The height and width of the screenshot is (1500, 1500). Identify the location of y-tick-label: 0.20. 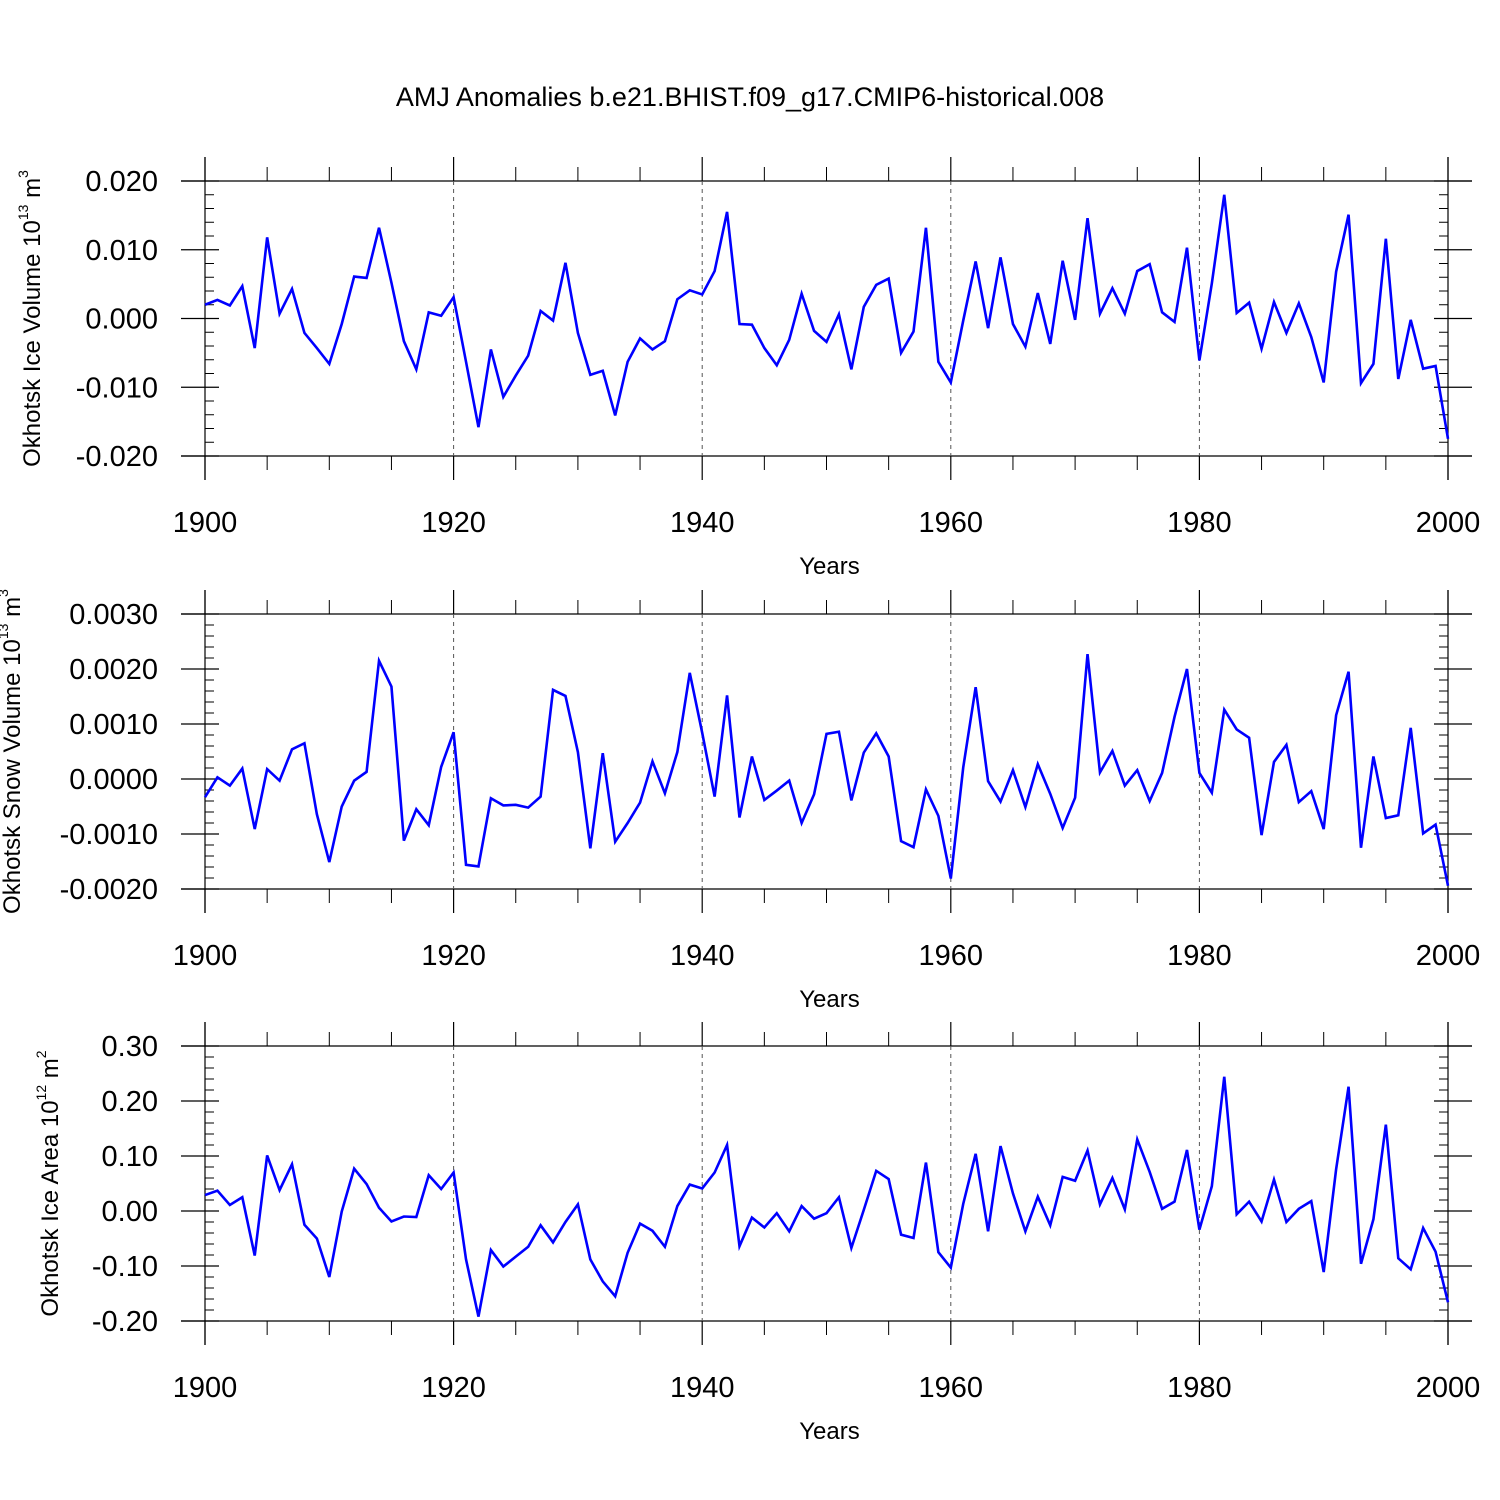
(130, 1102).